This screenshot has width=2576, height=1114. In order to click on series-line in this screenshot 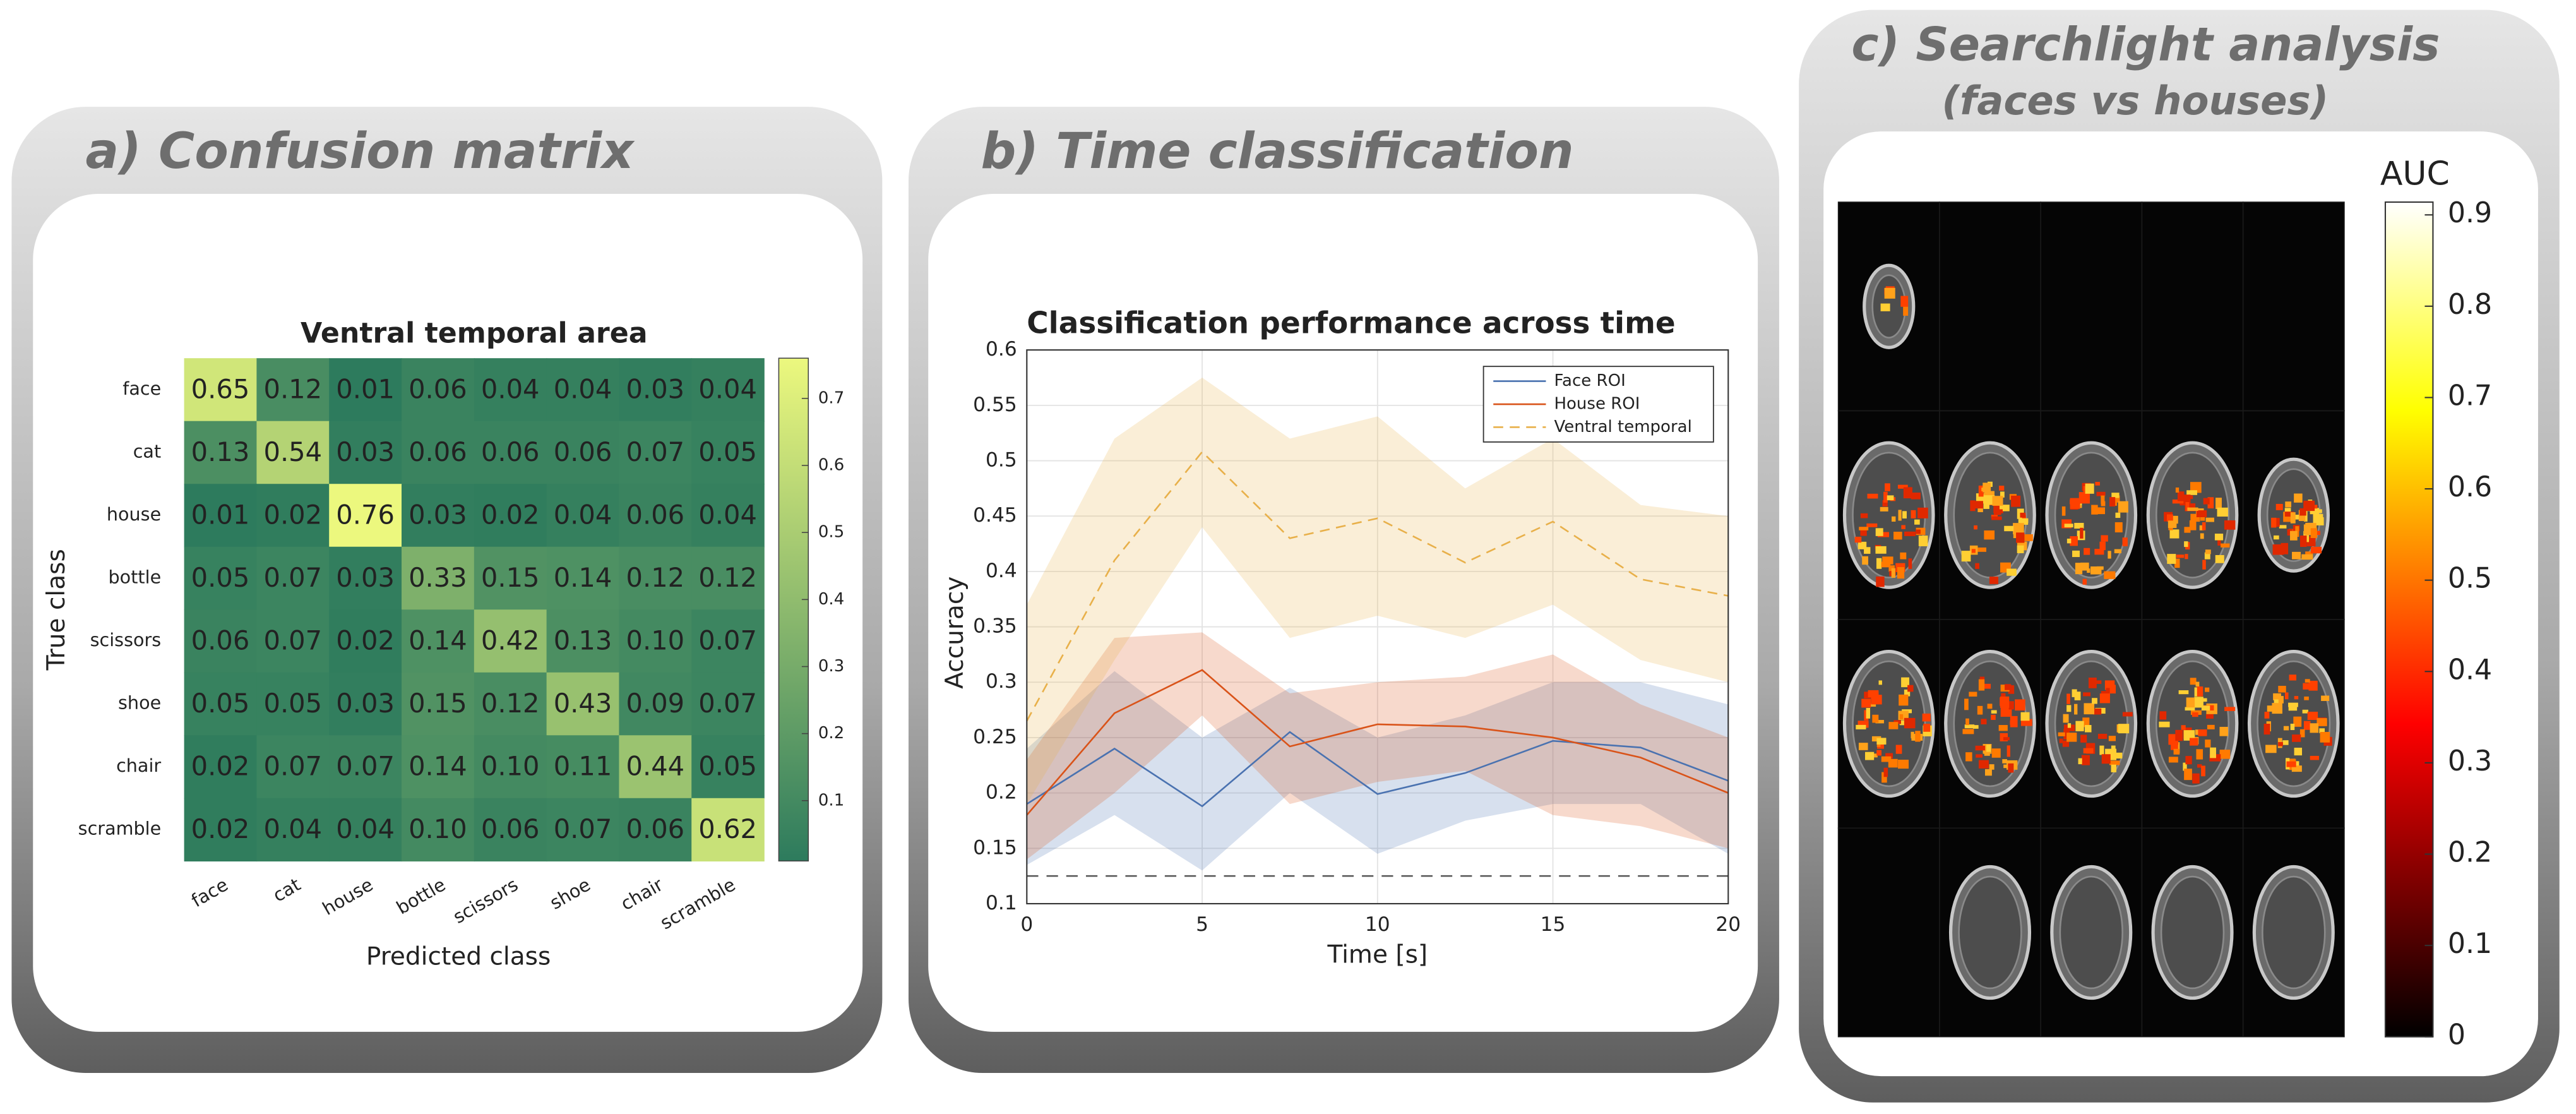, I will do `click(1377, 769)`.